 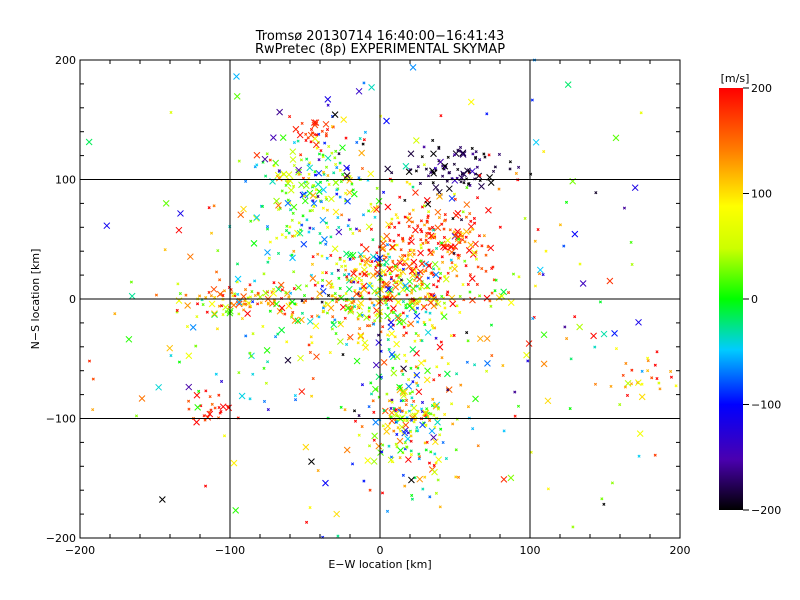 I want to click on colorbar-tick-label: −200, so click(x=766, y=510).